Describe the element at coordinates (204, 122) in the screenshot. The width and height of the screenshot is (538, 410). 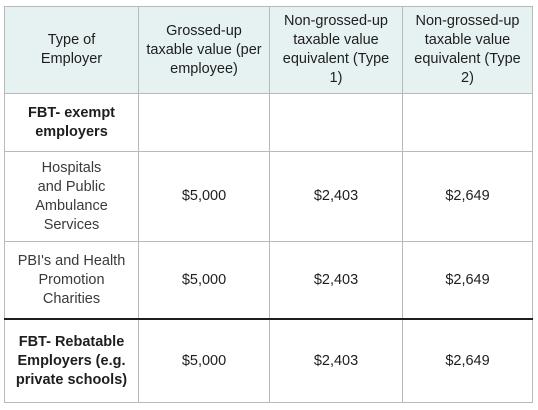
I see `cell-grossed-up` at that location.